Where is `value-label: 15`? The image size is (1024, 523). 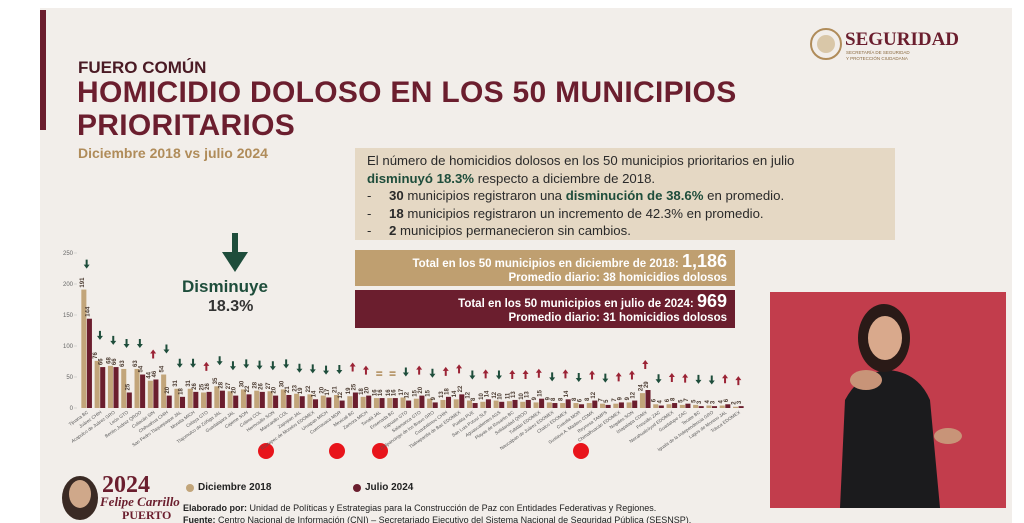 value-label: 15 is located at coordinates (541, 392).